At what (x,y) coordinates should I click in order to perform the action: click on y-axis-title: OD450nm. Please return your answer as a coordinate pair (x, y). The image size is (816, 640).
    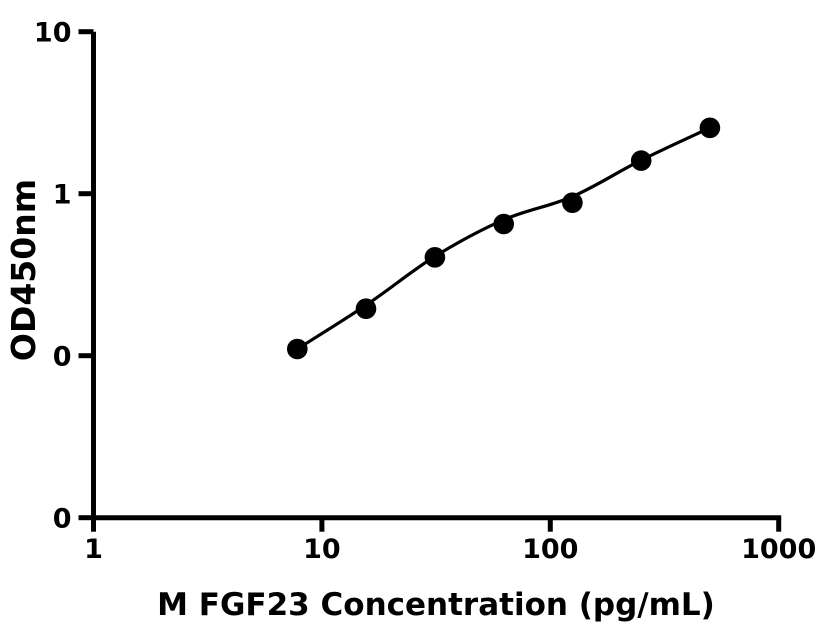
    Looking at the image, I should click on (23, 270).